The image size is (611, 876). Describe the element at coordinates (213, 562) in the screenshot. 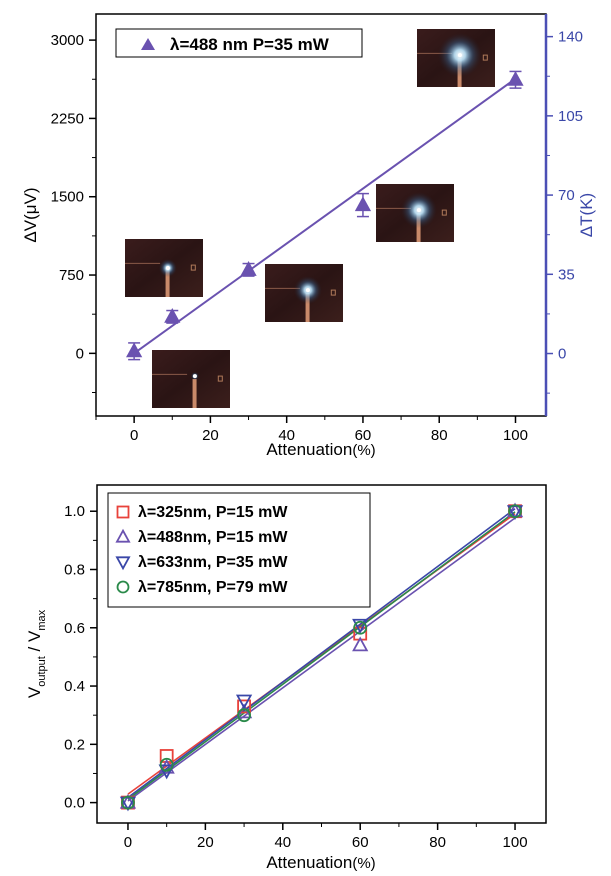

I see `legend-label-633: λ=633nm, P=35 mW` at that location.